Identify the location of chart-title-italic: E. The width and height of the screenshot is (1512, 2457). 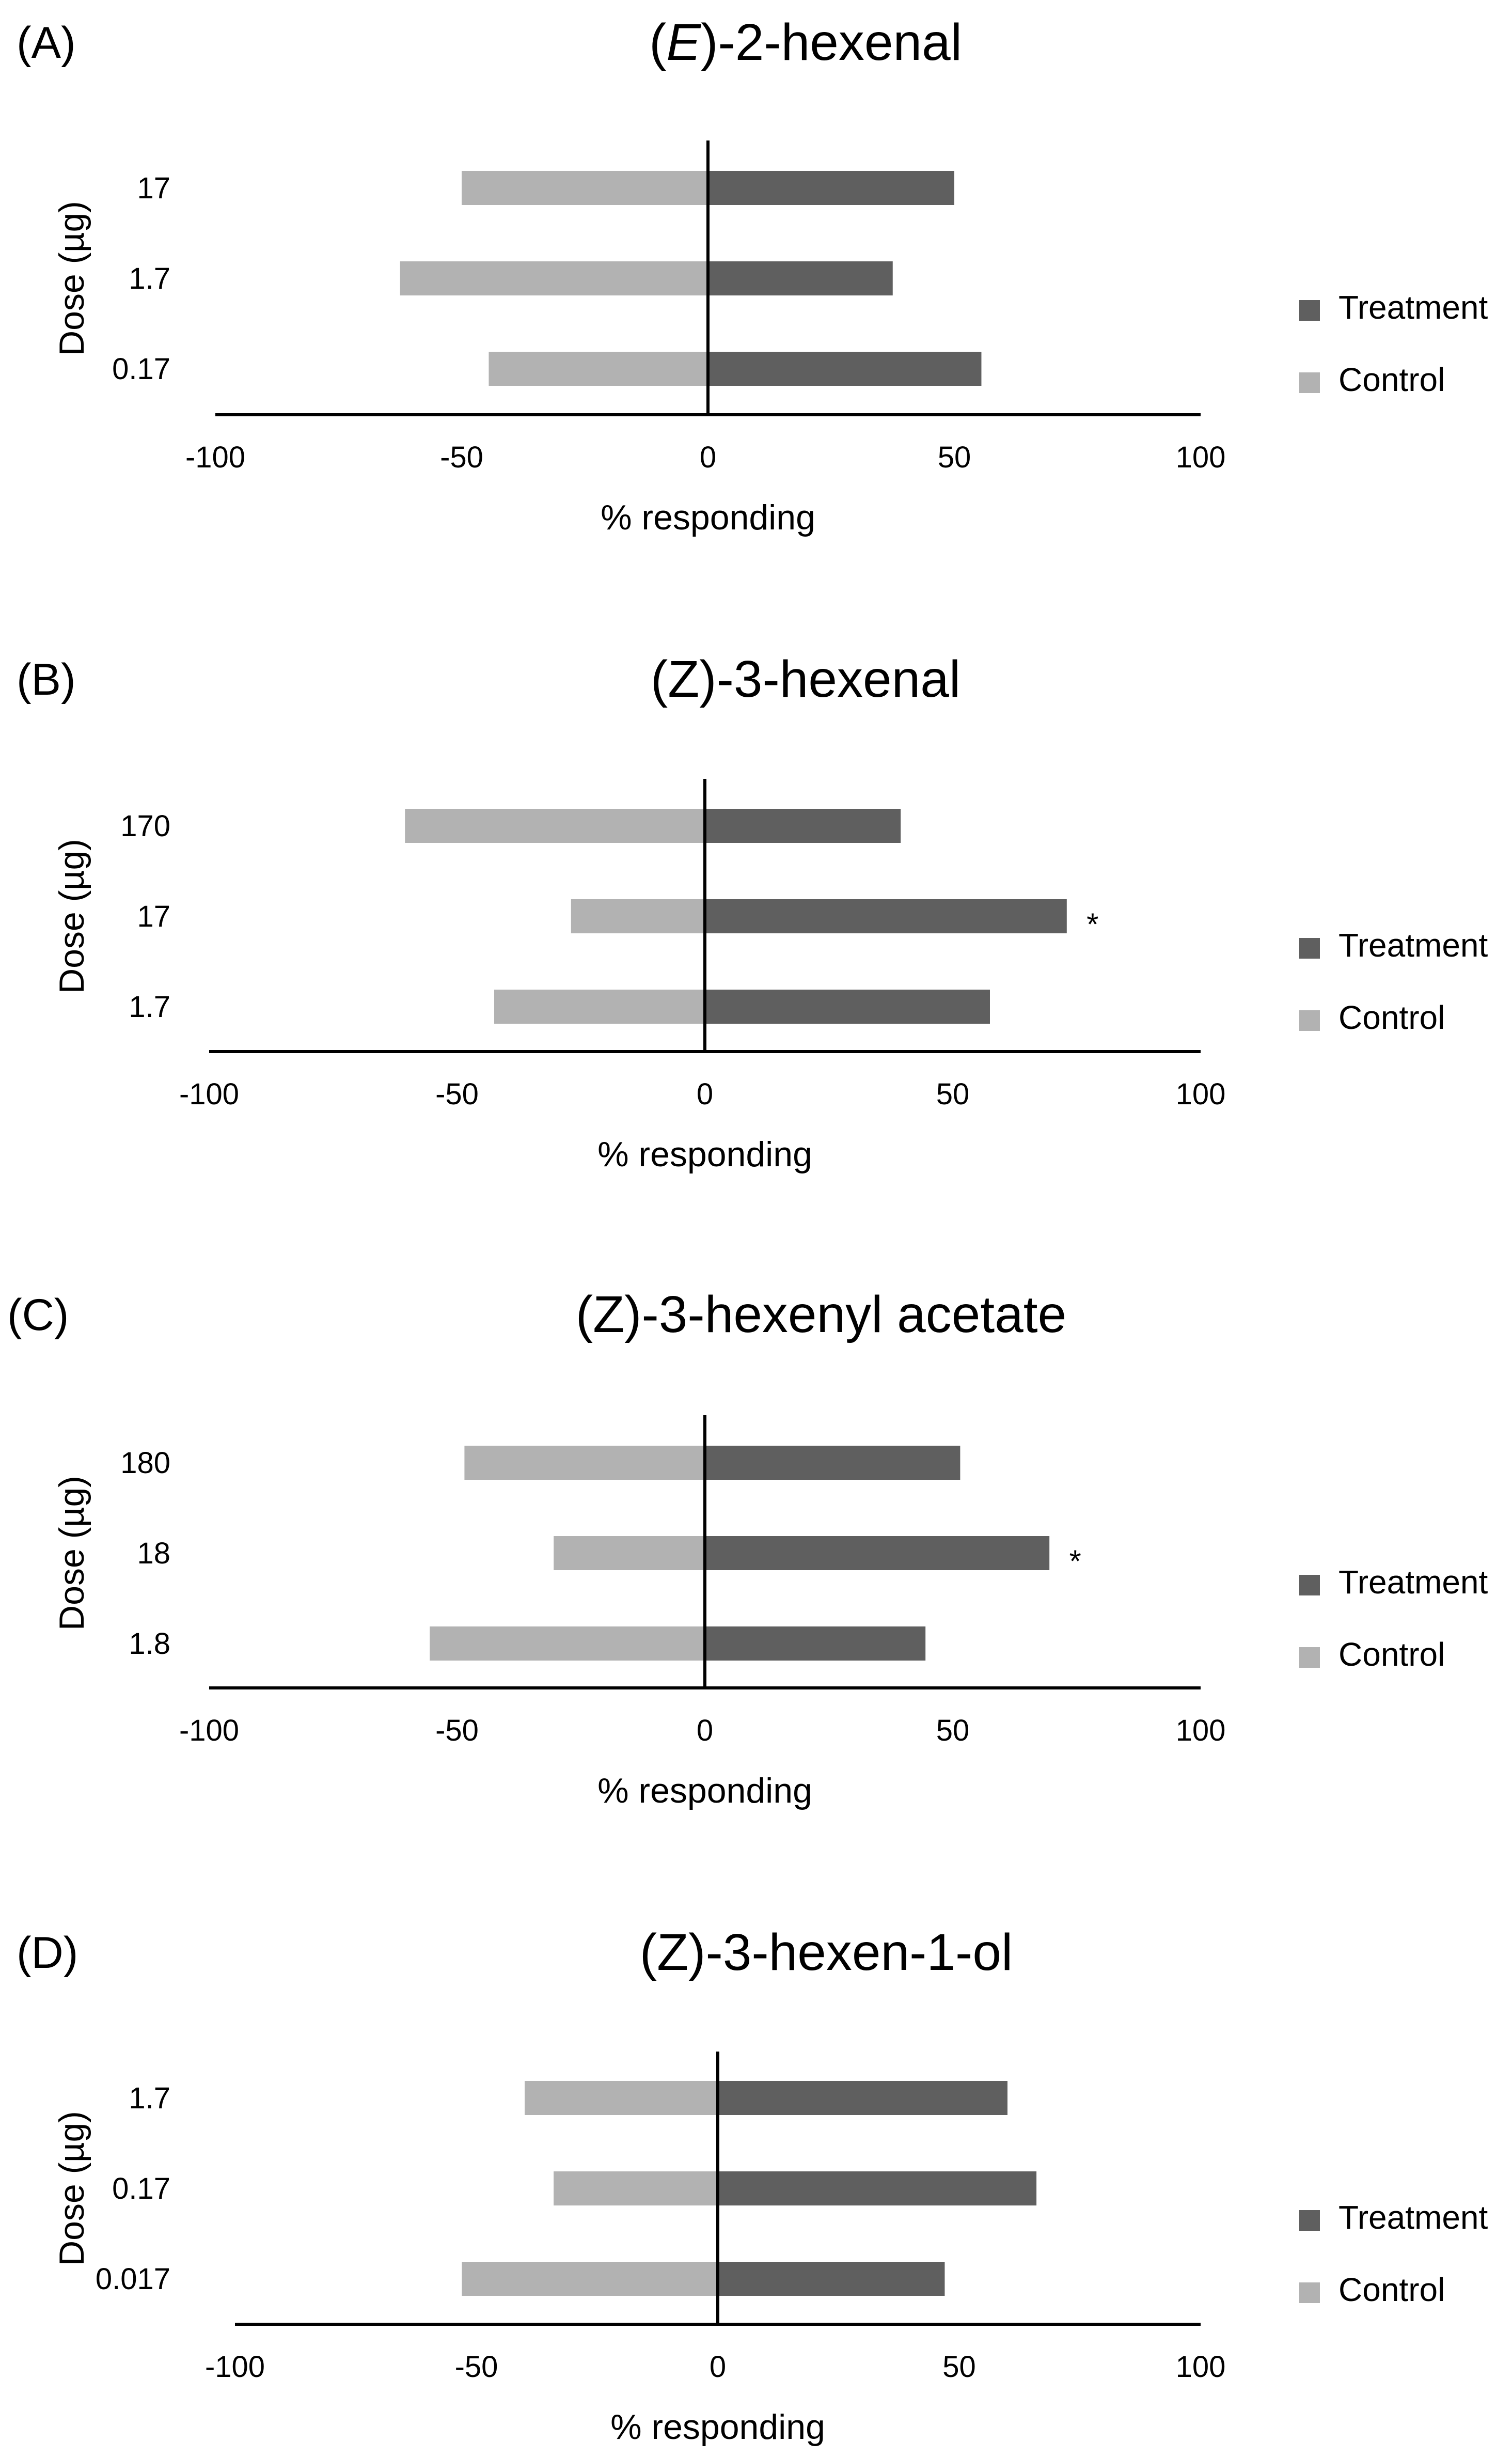
(684, 42).